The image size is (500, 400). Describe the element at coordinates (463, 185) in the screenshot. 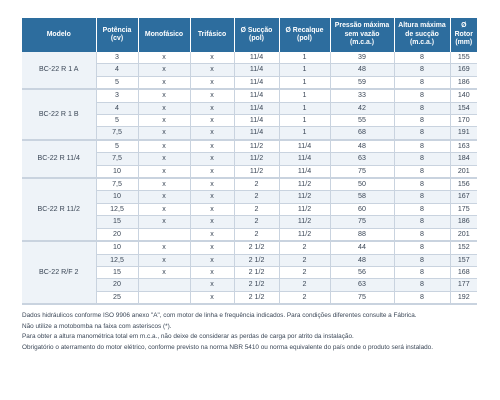

I see `table-cell: 156` at that location.